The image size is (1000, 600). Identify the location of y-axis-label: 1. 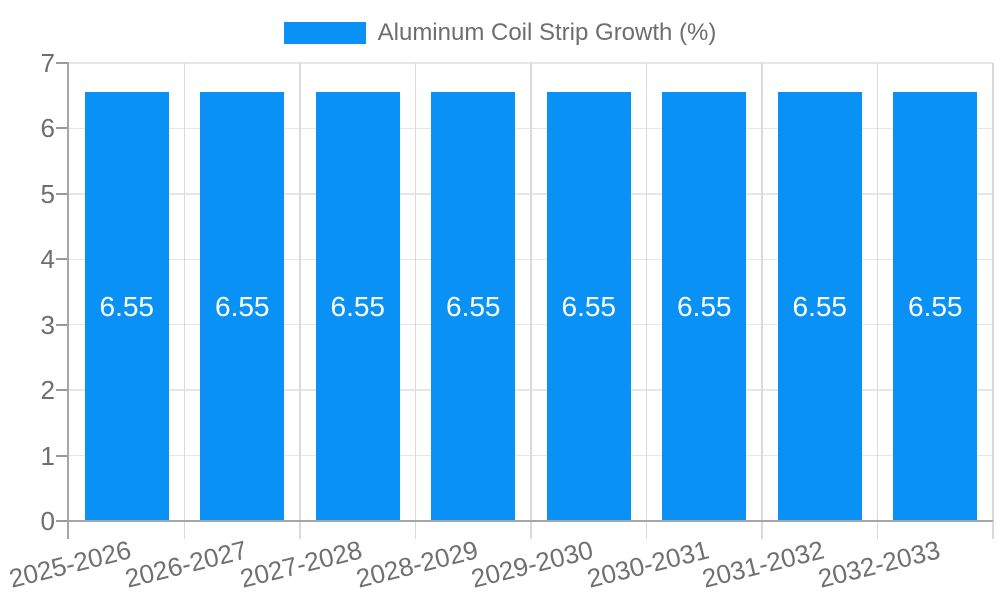
(47, 455).